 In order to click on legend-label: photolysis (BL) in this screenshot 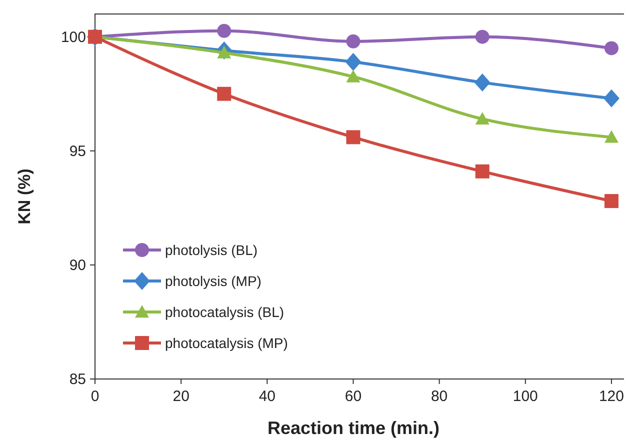, I will do `click(211, 250)`.